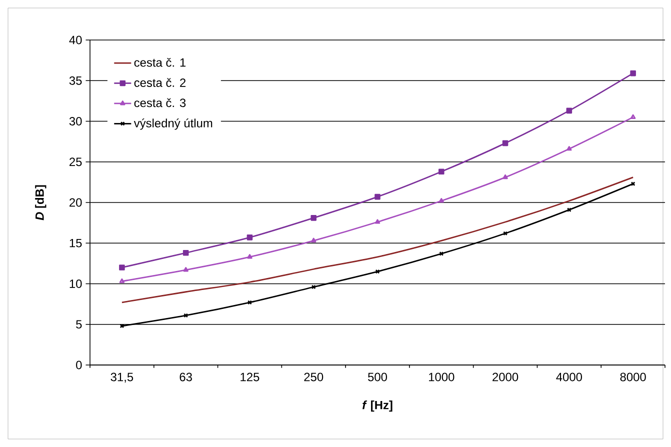 This screenshot has width=671, height=447. I want to click on y-tick-label: 0, so click(79, 365).